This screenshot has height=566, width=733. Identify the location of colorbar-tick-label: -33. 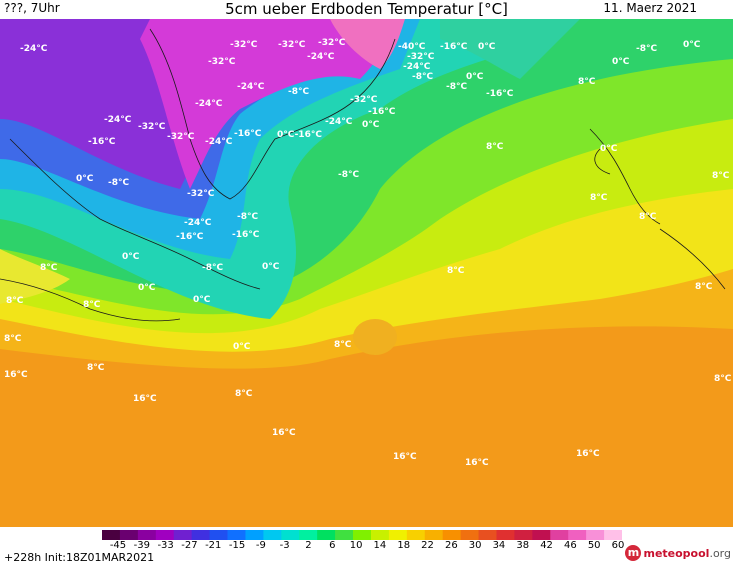
(165, 545).